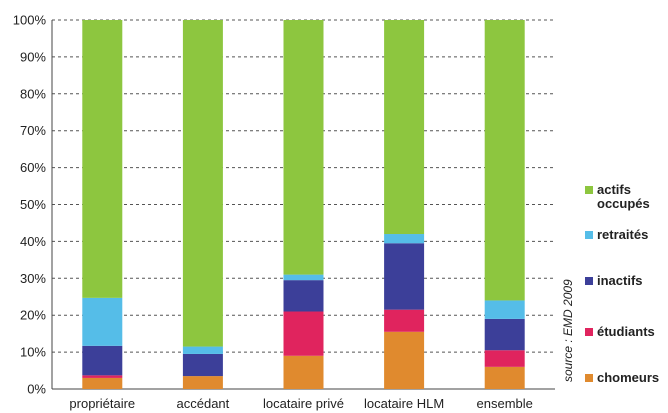 This screenshot has height=413, width=668. I want to click on legend-label: inactifs, so click(620, 280).